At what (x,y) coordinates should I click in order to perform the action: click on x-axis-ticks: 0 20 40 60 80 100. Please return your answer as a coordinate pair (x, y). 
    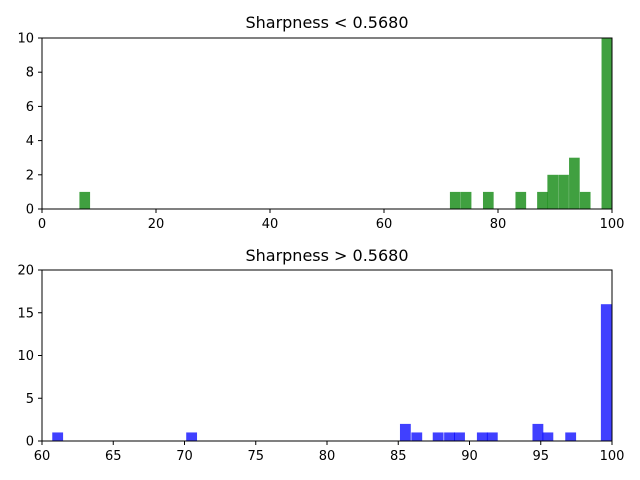
    Looking at the image, I should click on (331, 220).